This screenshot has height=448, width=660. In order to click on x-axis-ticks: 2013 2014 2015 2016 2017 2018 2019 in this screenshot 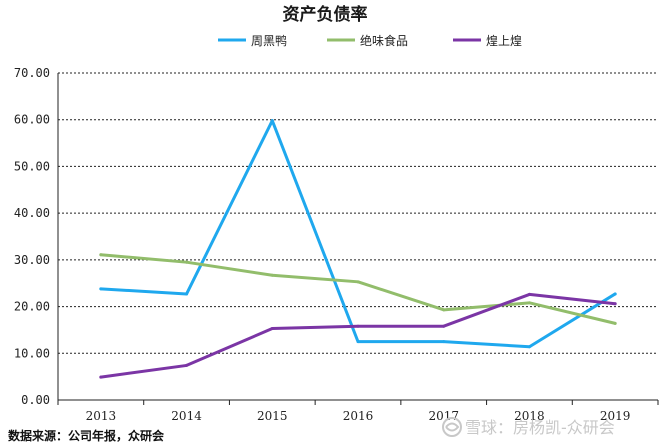, I will do `click(358, 416)`.